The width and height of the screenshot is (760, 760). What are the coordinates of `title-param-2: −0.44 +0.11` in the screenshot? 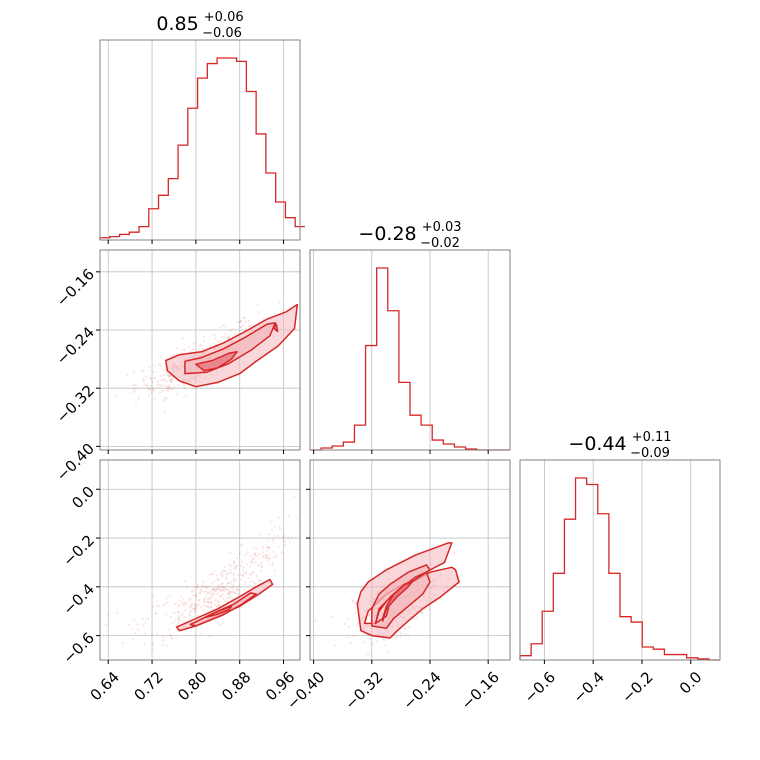 It's located at (619, 442).